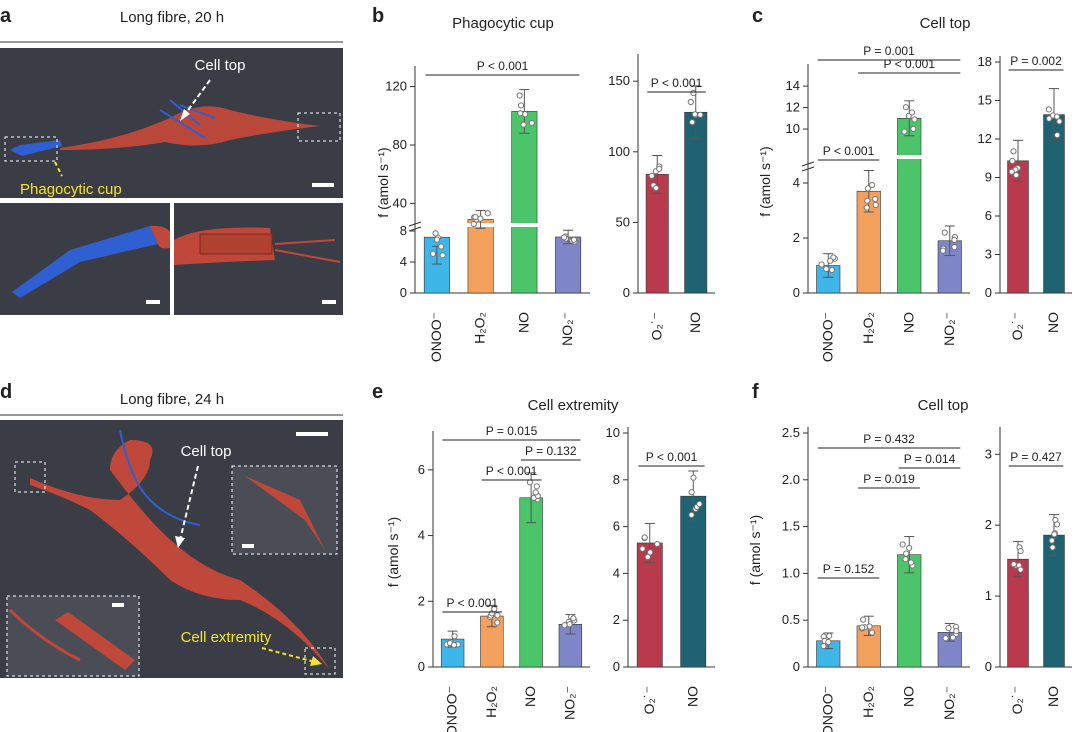  What do you see at coordinates (206, 451) in the screenshot?
I see `cell-top-label-d: Cell top` at bounding box center [206, 451].